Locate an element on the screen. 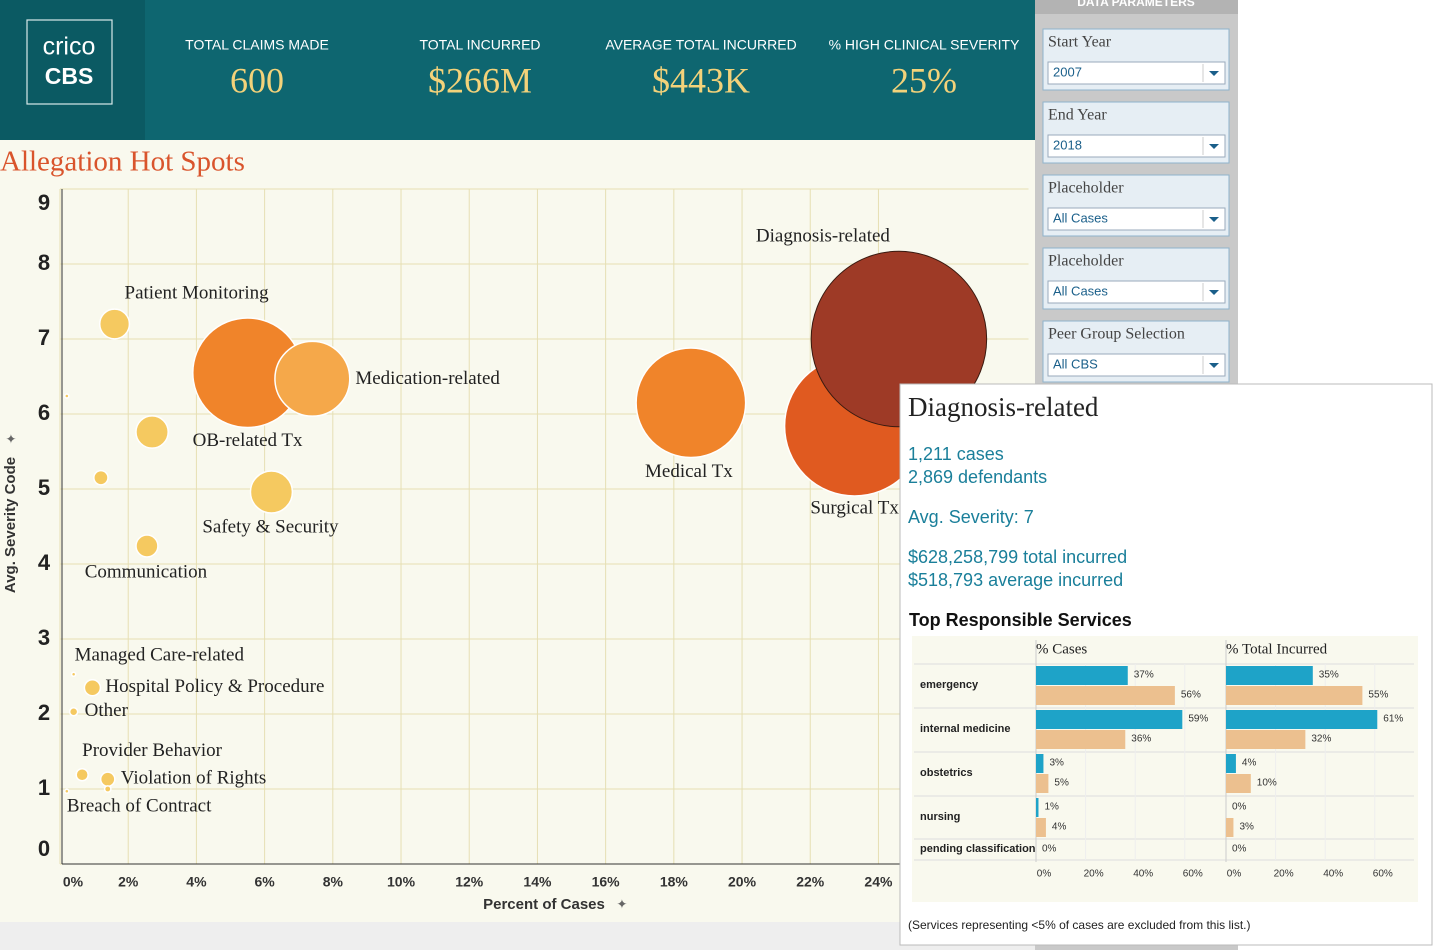  y-tick-label: 1 is located at coordinates (44, 787).